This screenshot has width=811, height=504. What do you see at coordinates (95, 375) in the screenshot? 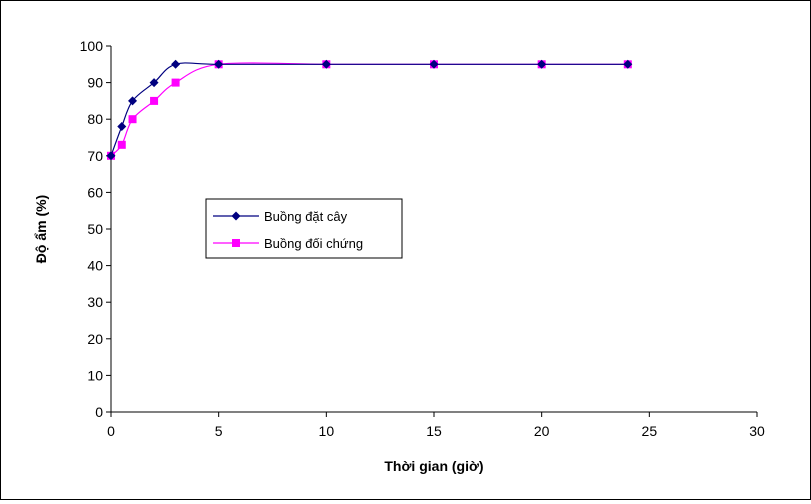
I see `y-tick-label: 10` at bounding box center [95, 375].